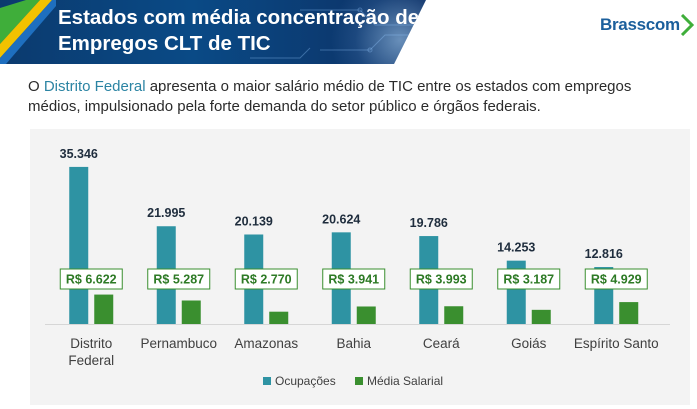 The height and width of the screenshot is (409, 697). Describe the element at coordinates (254, 221) in the screenshot. I see `data-label-ocupacoes: 20.139` at that location.